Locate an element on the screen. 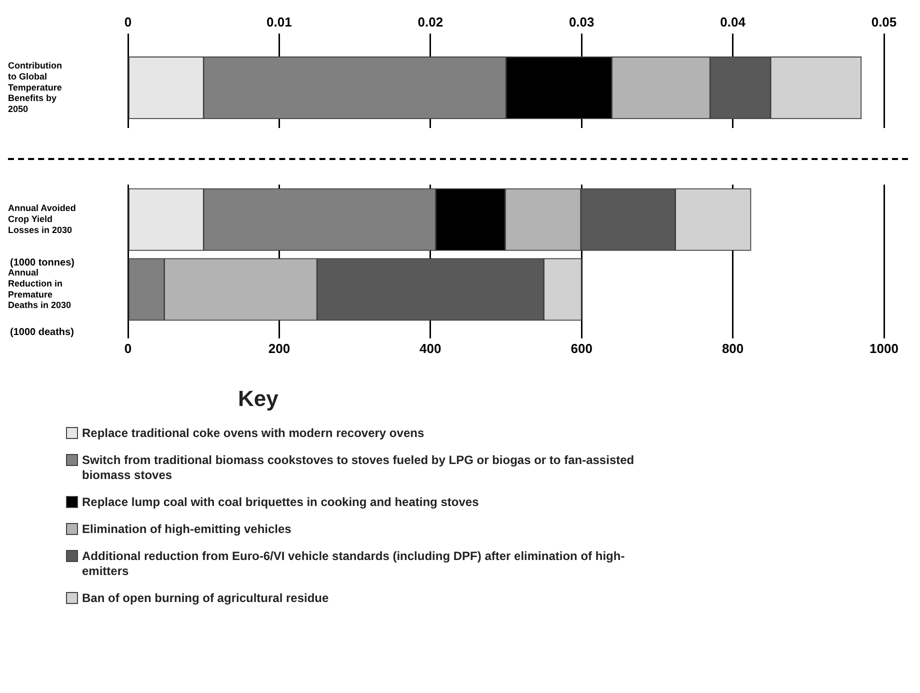 Image resolution: width=920 pixels, height=693 pixels. x-tick-label: 1000 is located at coordinates (884, 348).